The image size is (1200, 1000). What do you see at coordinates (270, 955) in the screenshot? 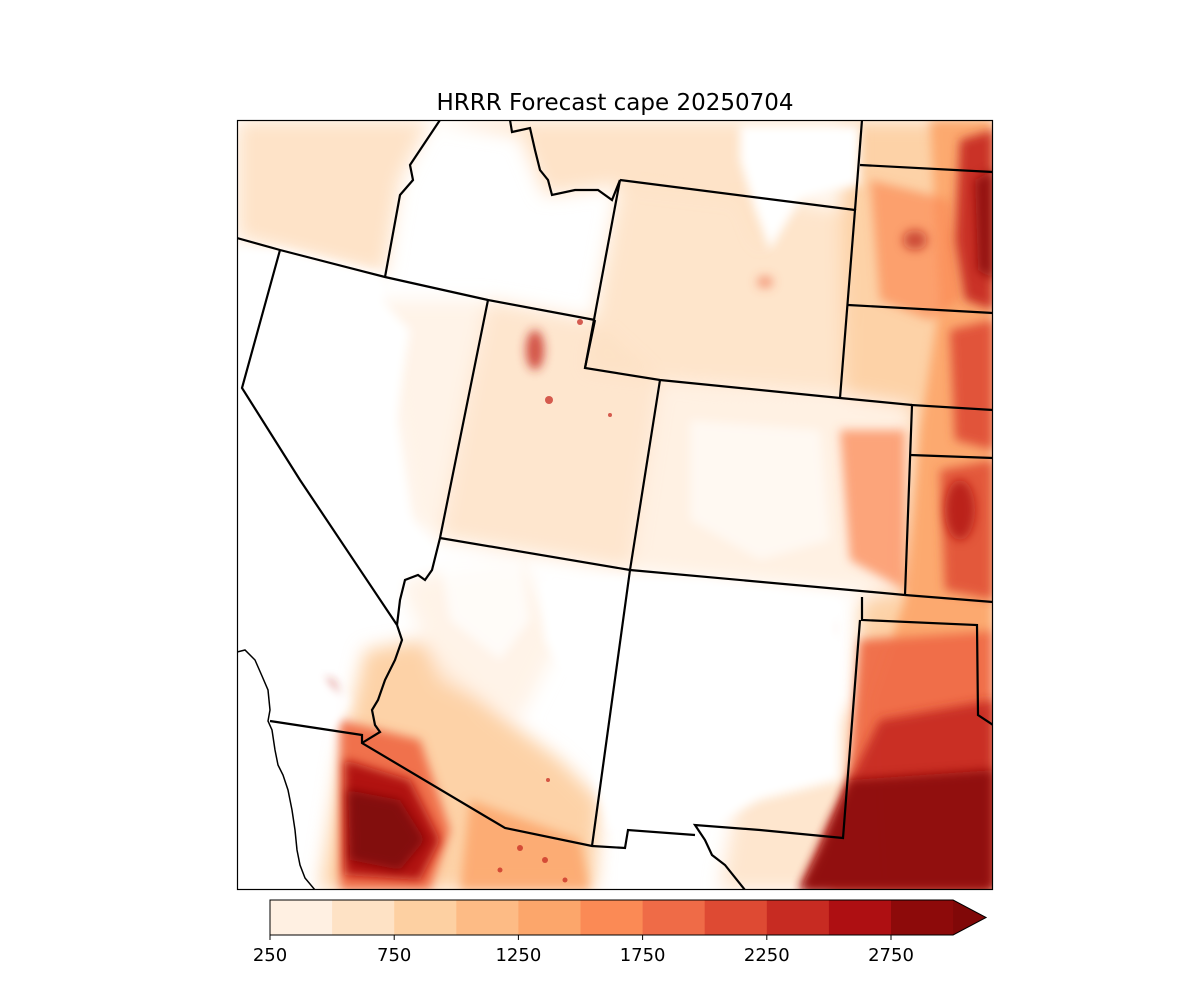
I see `colorbar-tick-label: 250` at bounding box center [270, 955].